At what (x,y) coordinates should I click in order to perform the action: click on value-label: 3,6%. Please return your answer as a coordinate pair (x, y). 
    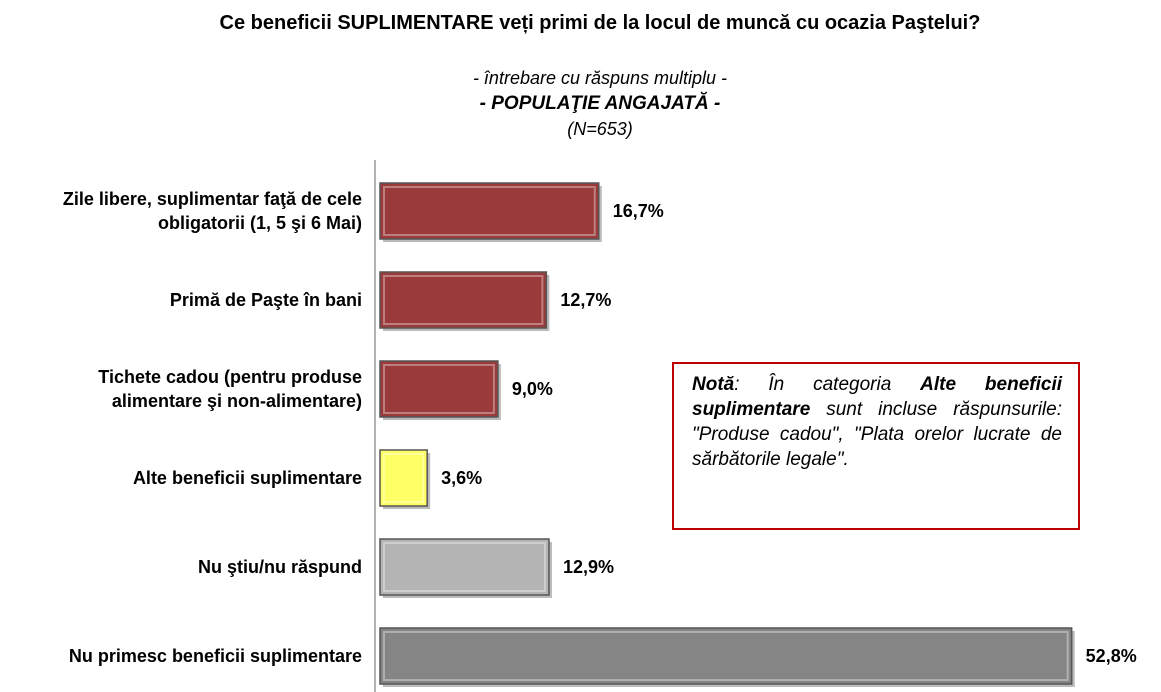
    Looking at the image, I should click on (462, 478).